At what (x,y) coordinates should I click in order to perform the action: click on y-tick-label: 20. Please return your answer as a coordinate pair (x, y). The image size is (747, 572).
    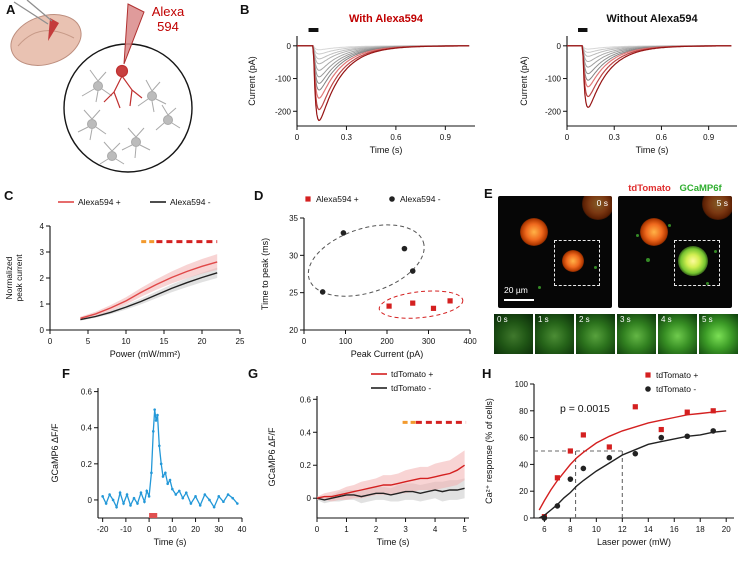
    Looking at the image, I should click on (293, 330).